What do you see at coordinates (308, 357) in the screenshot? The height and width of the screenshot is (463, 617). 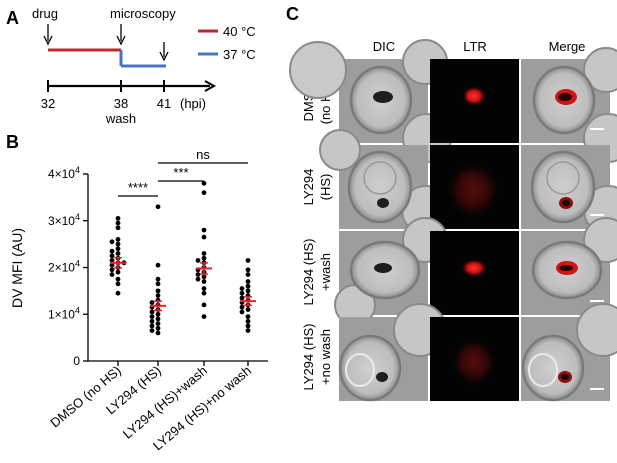 I see `row-label-nowash-line1: LY294 (HS)` at bounding box center [308, 357].